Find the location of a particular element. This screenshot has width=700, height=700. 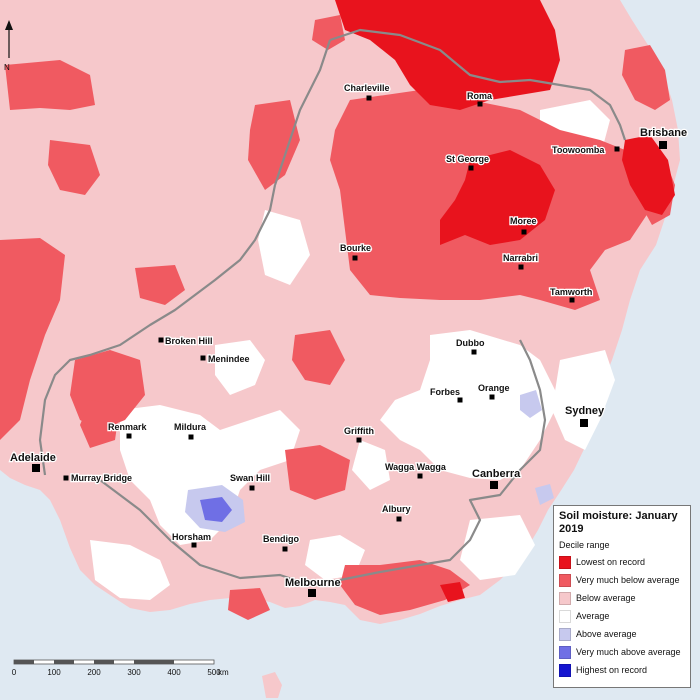

scale-tick-label: 0 is located at coordinates (14, 672).